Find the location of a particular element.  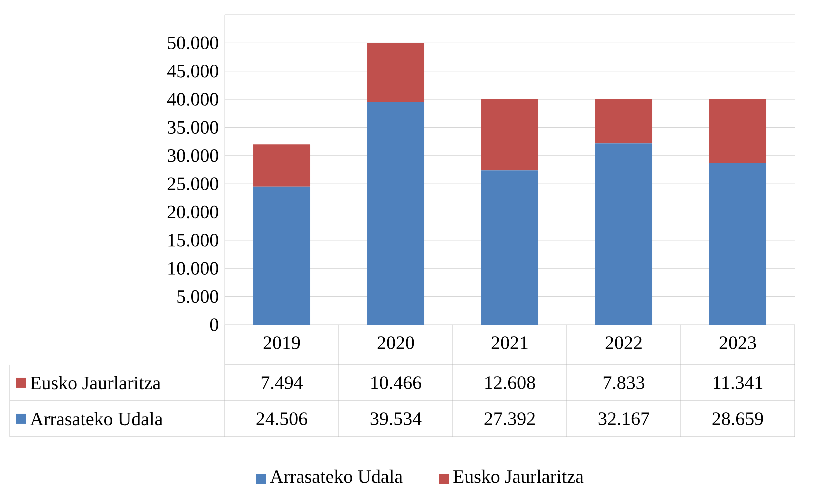

data-label: 7.494 is located at coordinates (283, 383).